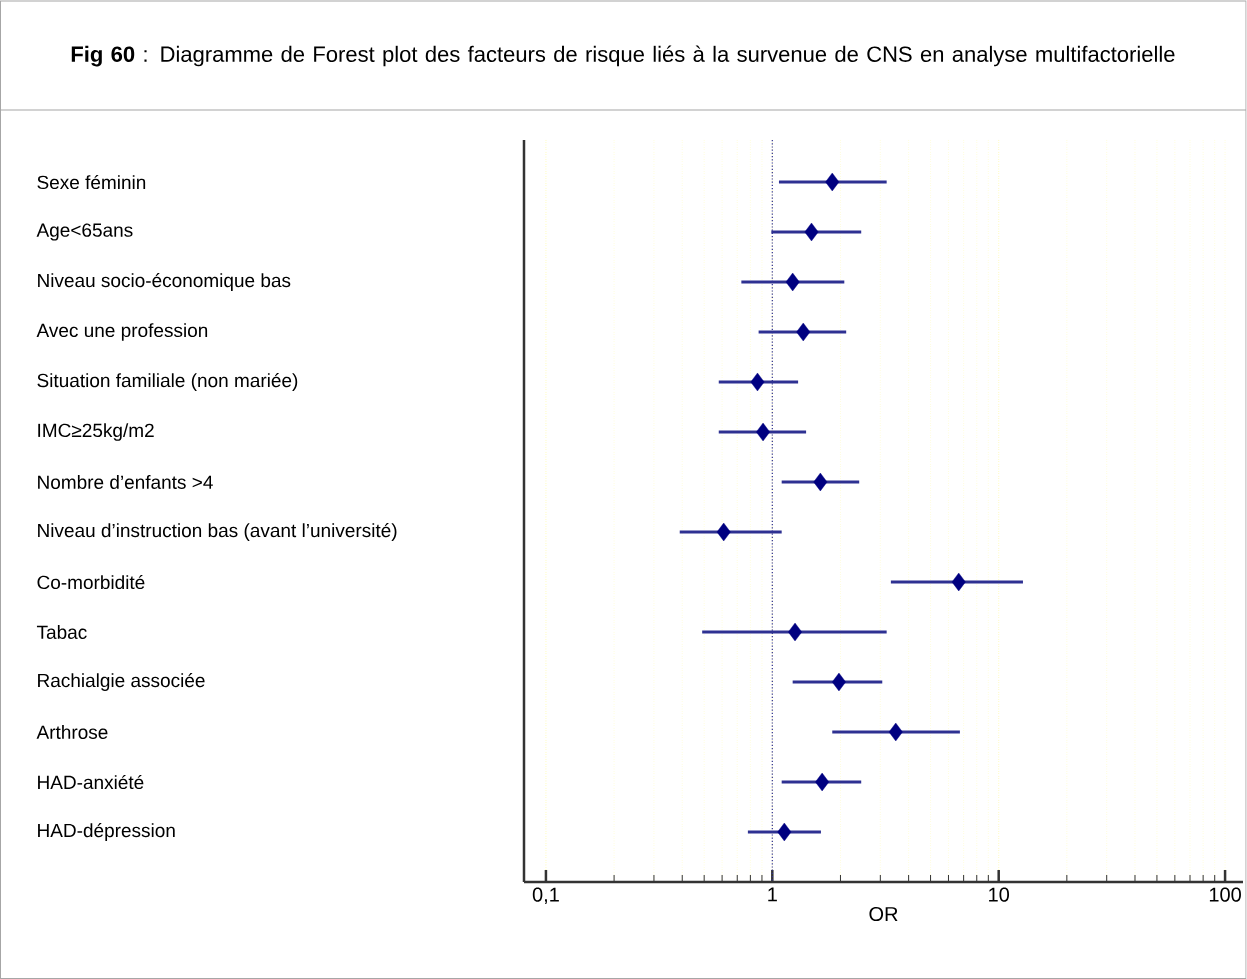 Image resolution: width=1247 pixels, height=979 pixels. I want to click on x-tick-label: 100, so click(1225, 894).